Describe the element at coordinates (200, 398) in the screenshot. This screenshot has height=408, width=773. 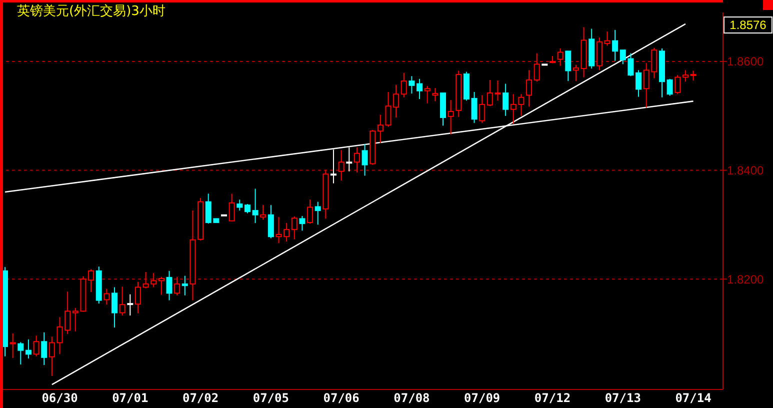
I see `x-tick-label: 07/02` at that location.